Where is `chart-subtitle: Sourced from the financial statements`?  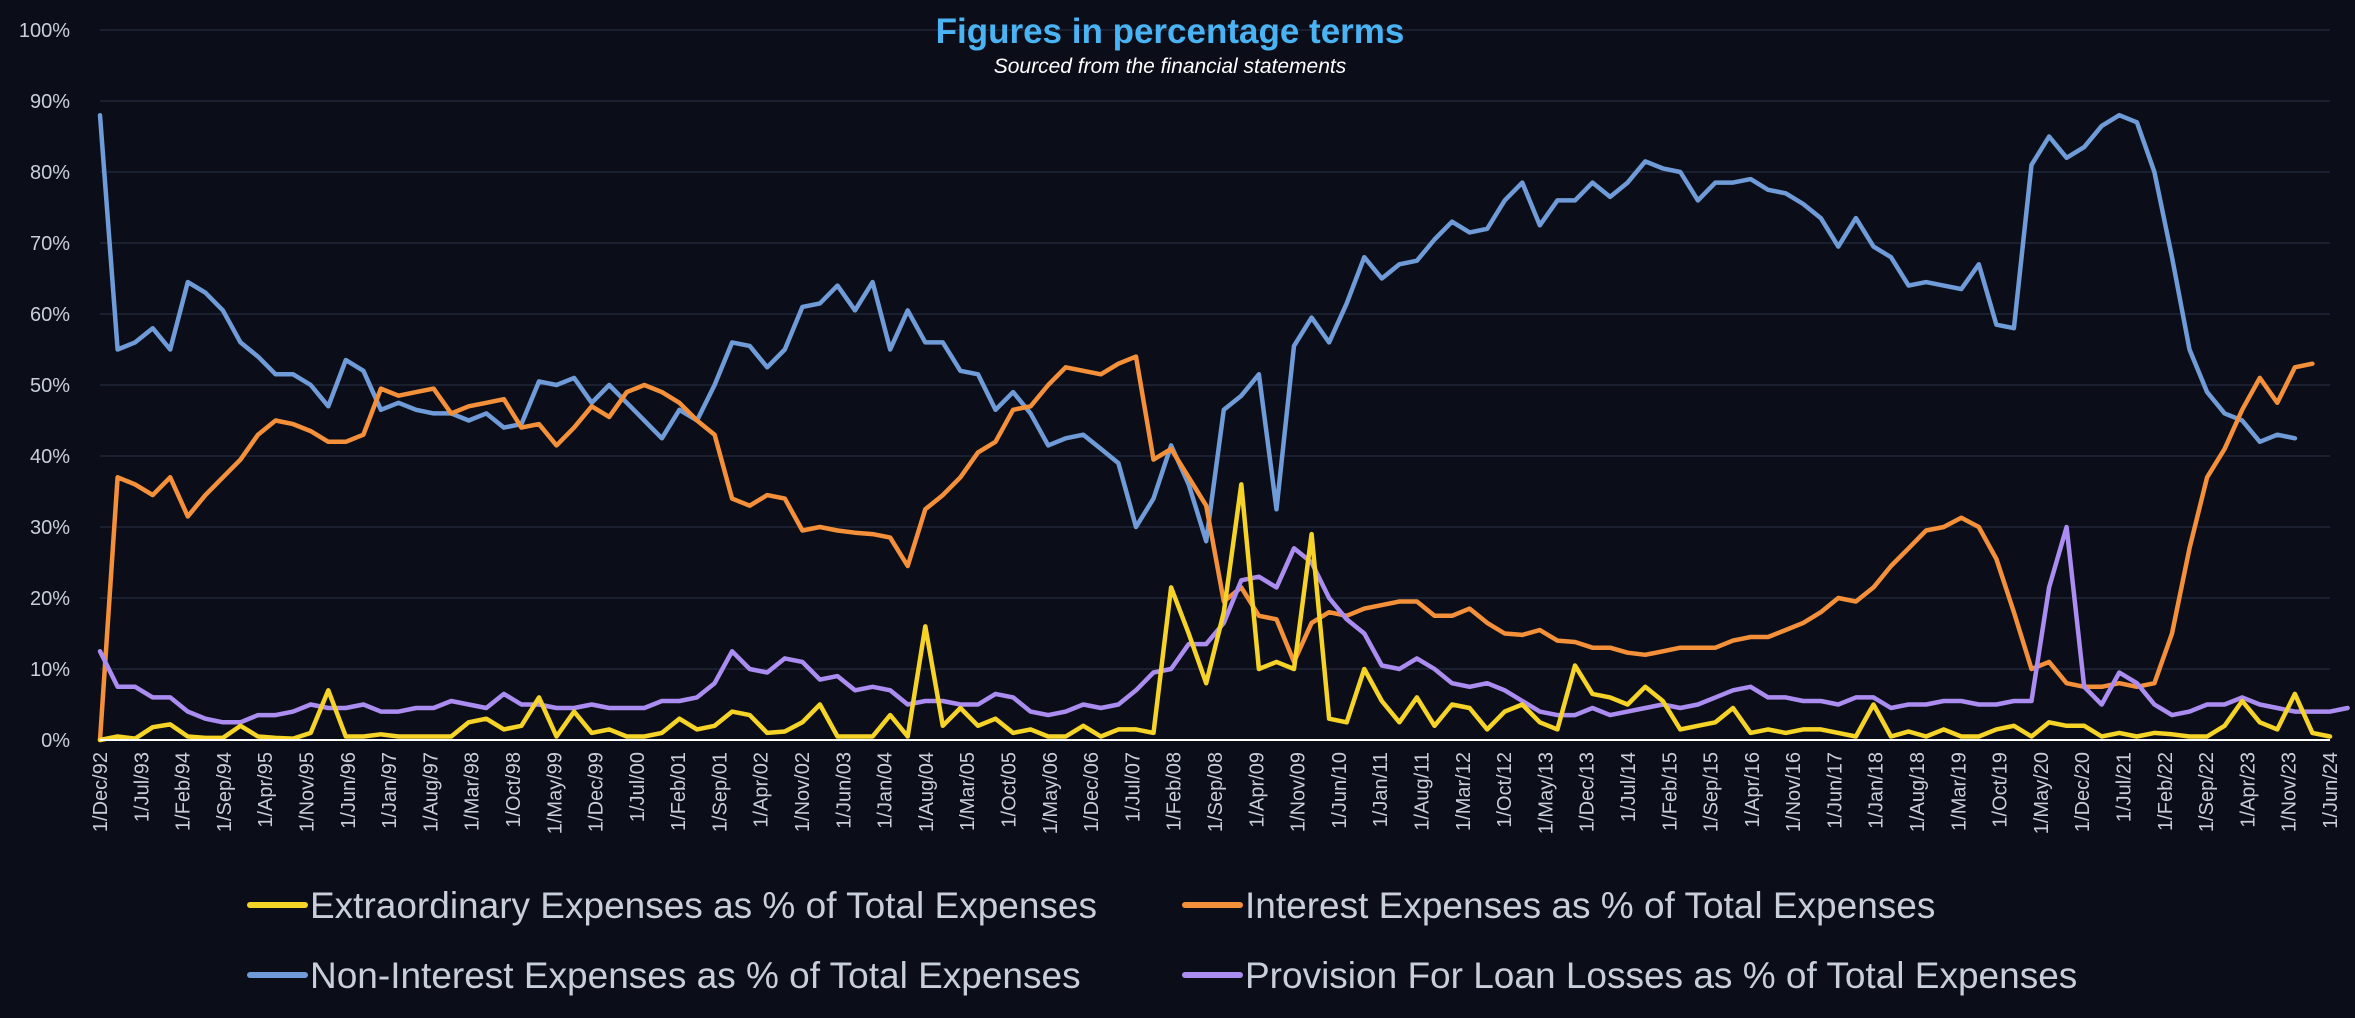
chart-subtitle: Sourced from the financial statements is located at coordinates (1170, 66).